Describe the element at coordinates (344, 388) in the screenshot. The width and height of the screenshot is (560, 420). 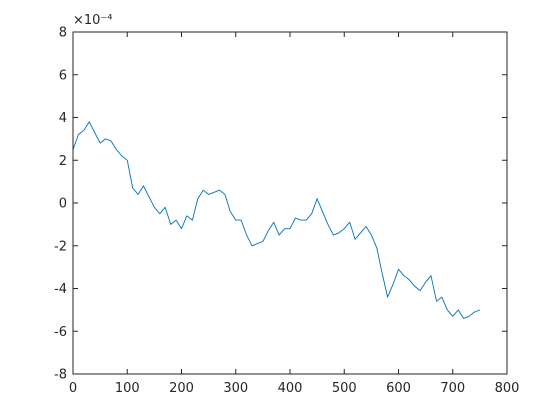
I see `x-tick-label: 500` at that location.